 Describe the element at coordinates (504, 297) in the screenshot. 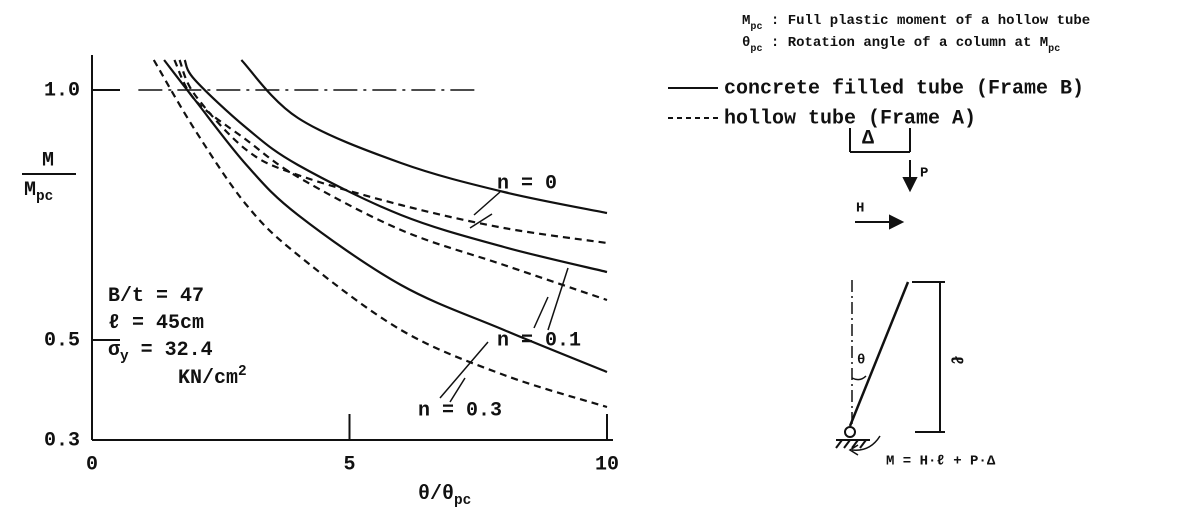

I see `annotation-arrows` at that location.